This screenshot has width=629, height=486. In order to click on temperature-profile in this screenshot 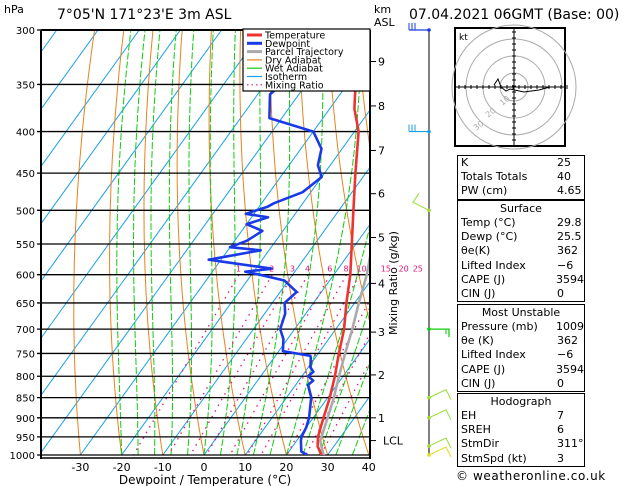, I will do `click(338, 242)`.